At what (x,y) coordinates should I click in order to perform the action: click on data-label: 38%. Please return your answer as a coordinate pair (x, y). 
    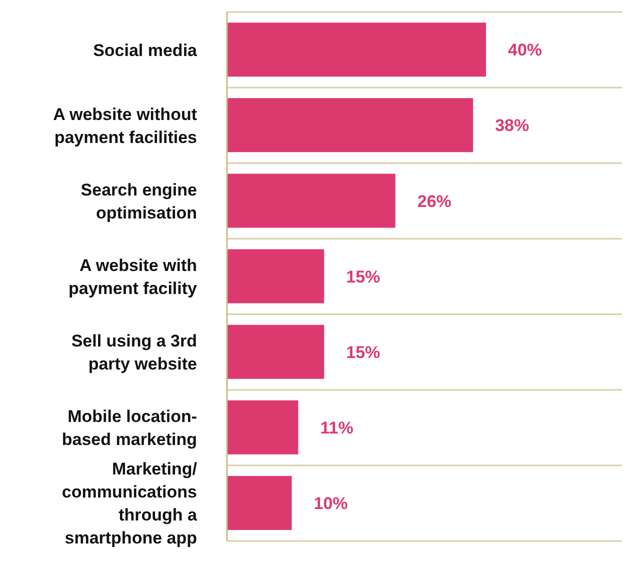
    Looking at the image, I should click on (512, 126).